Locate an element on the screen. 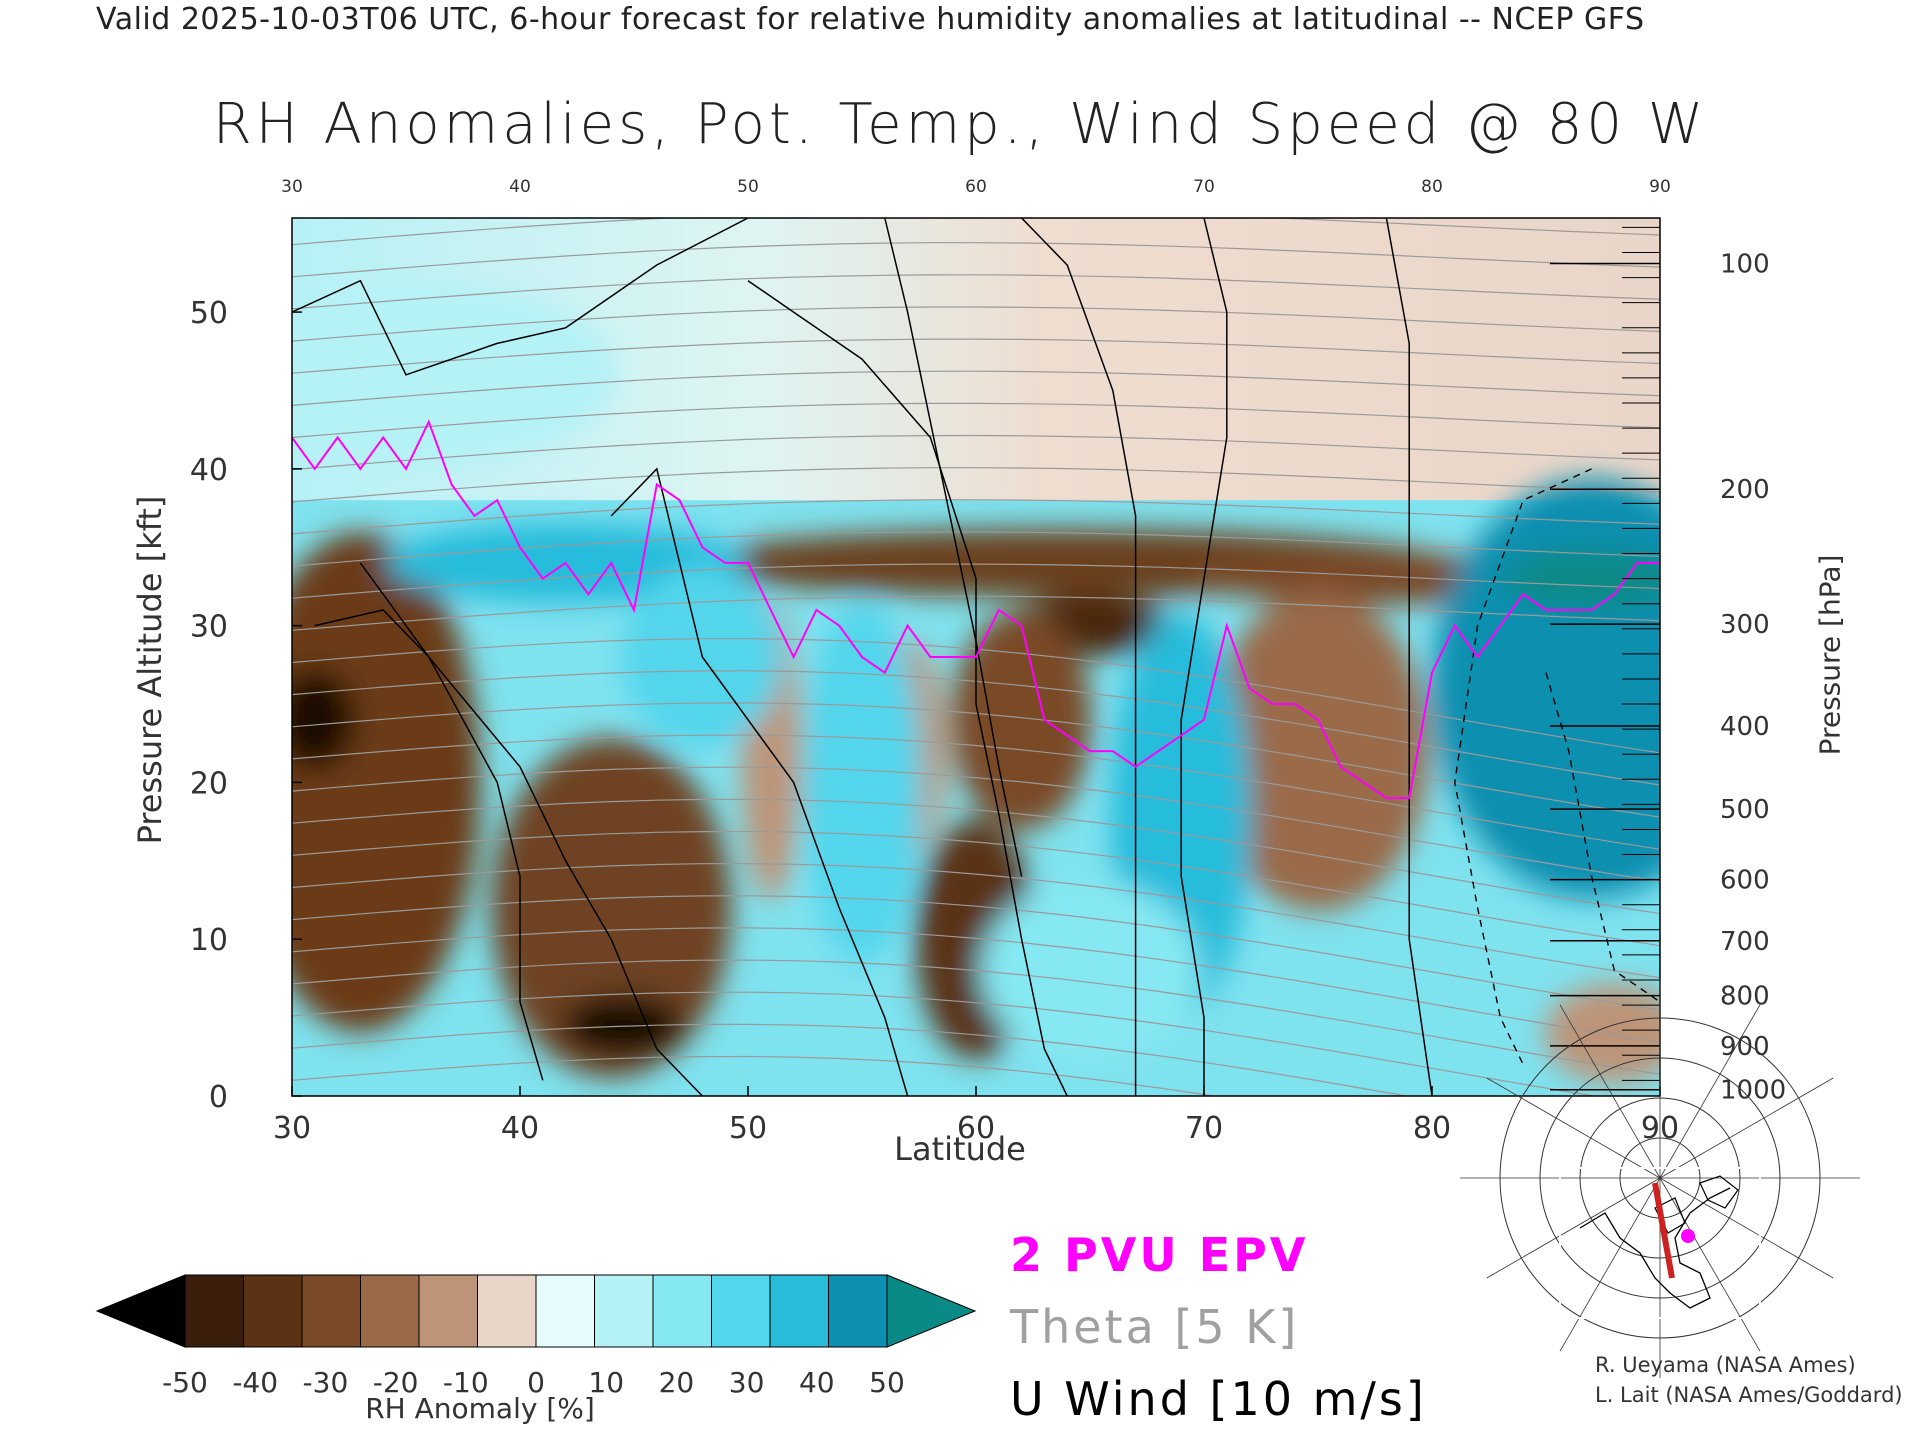 The height and width of the screenshot is (1440, 1920). y-axis-title: Pressure Altitude [kft] is located at coordinates (150, 670).